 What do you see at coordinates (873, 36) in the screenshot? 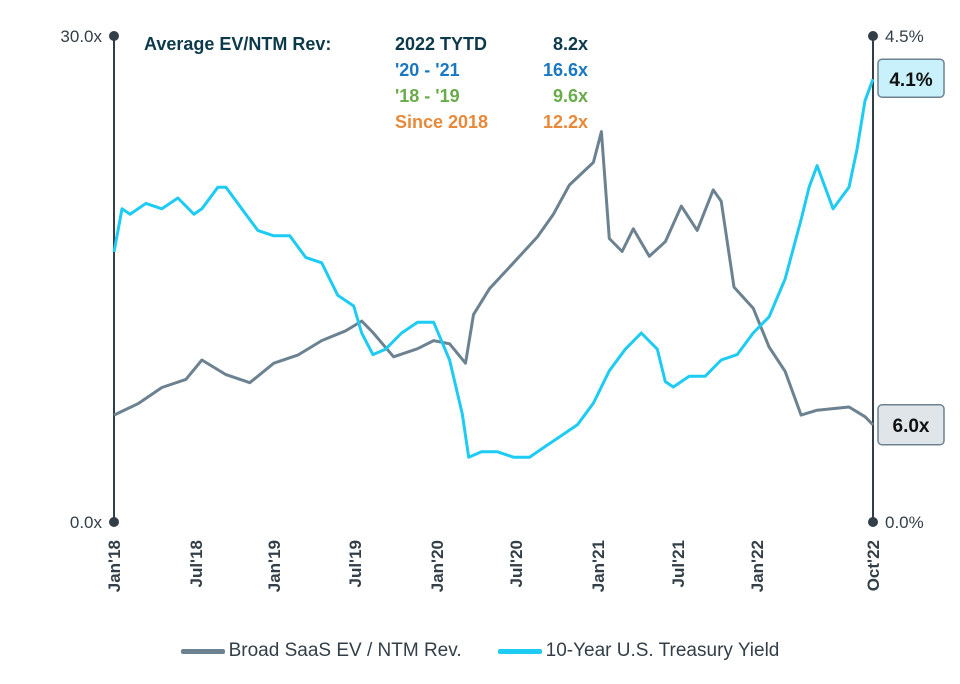
I see `right-axis-top-dot` at bounding box center [873, 36].